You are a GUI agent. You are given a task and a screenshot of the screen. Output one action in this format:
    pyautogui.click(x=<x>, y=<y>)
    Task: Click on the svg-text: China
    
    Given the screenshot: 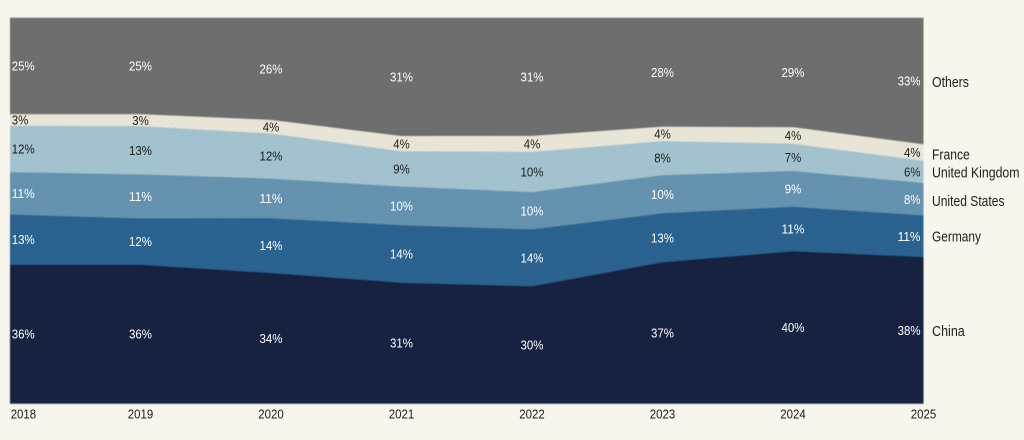 What is the action you would take?
    pyautogui.click(x=948, y=331)
    